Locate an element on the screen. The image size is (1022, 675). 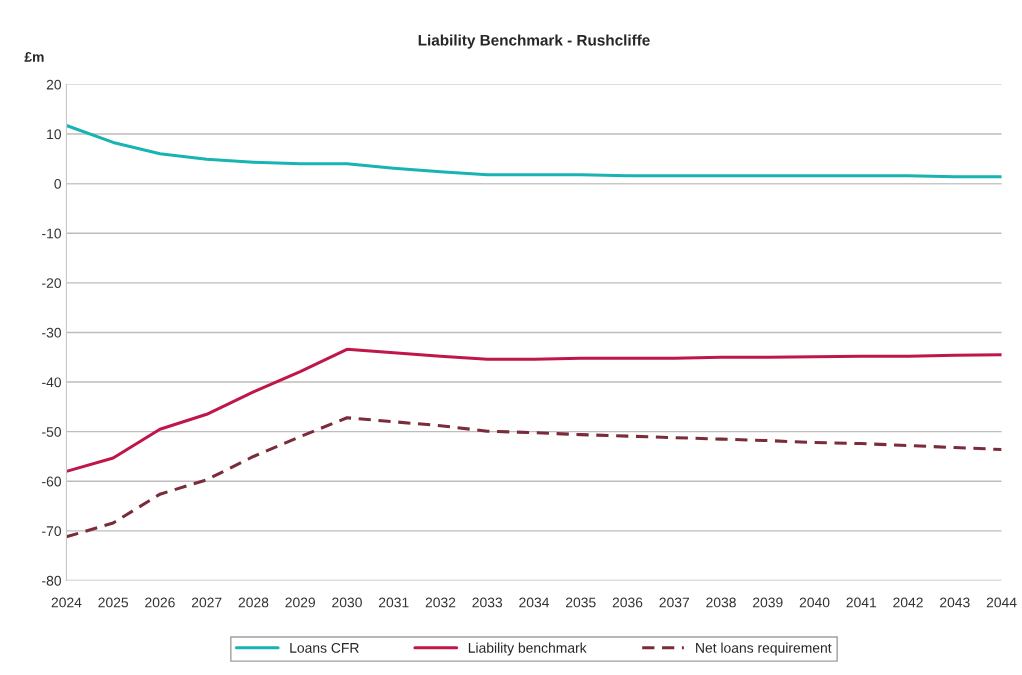
x-tick-label: 2043 is located at coordinates (955, 602).